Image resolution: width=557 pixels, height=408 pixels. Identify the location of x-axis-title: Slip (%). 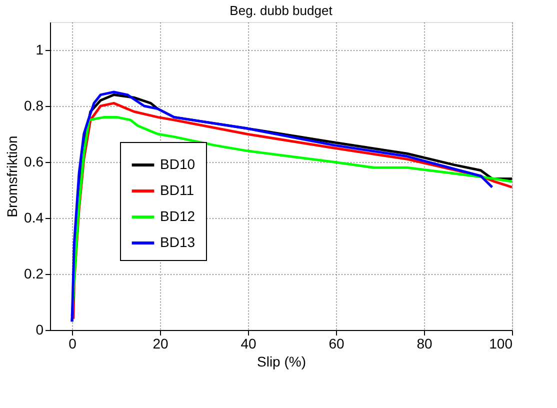
(281, 362).